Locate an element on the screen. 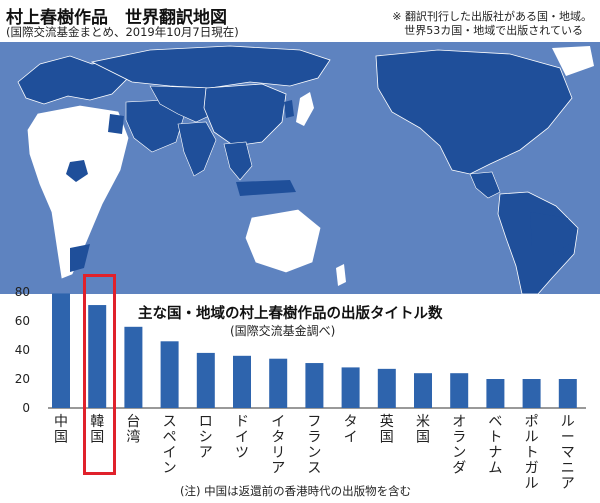 The image size is (600, 503). x-tick-label: 英国 is located at coordinates (387, 429).